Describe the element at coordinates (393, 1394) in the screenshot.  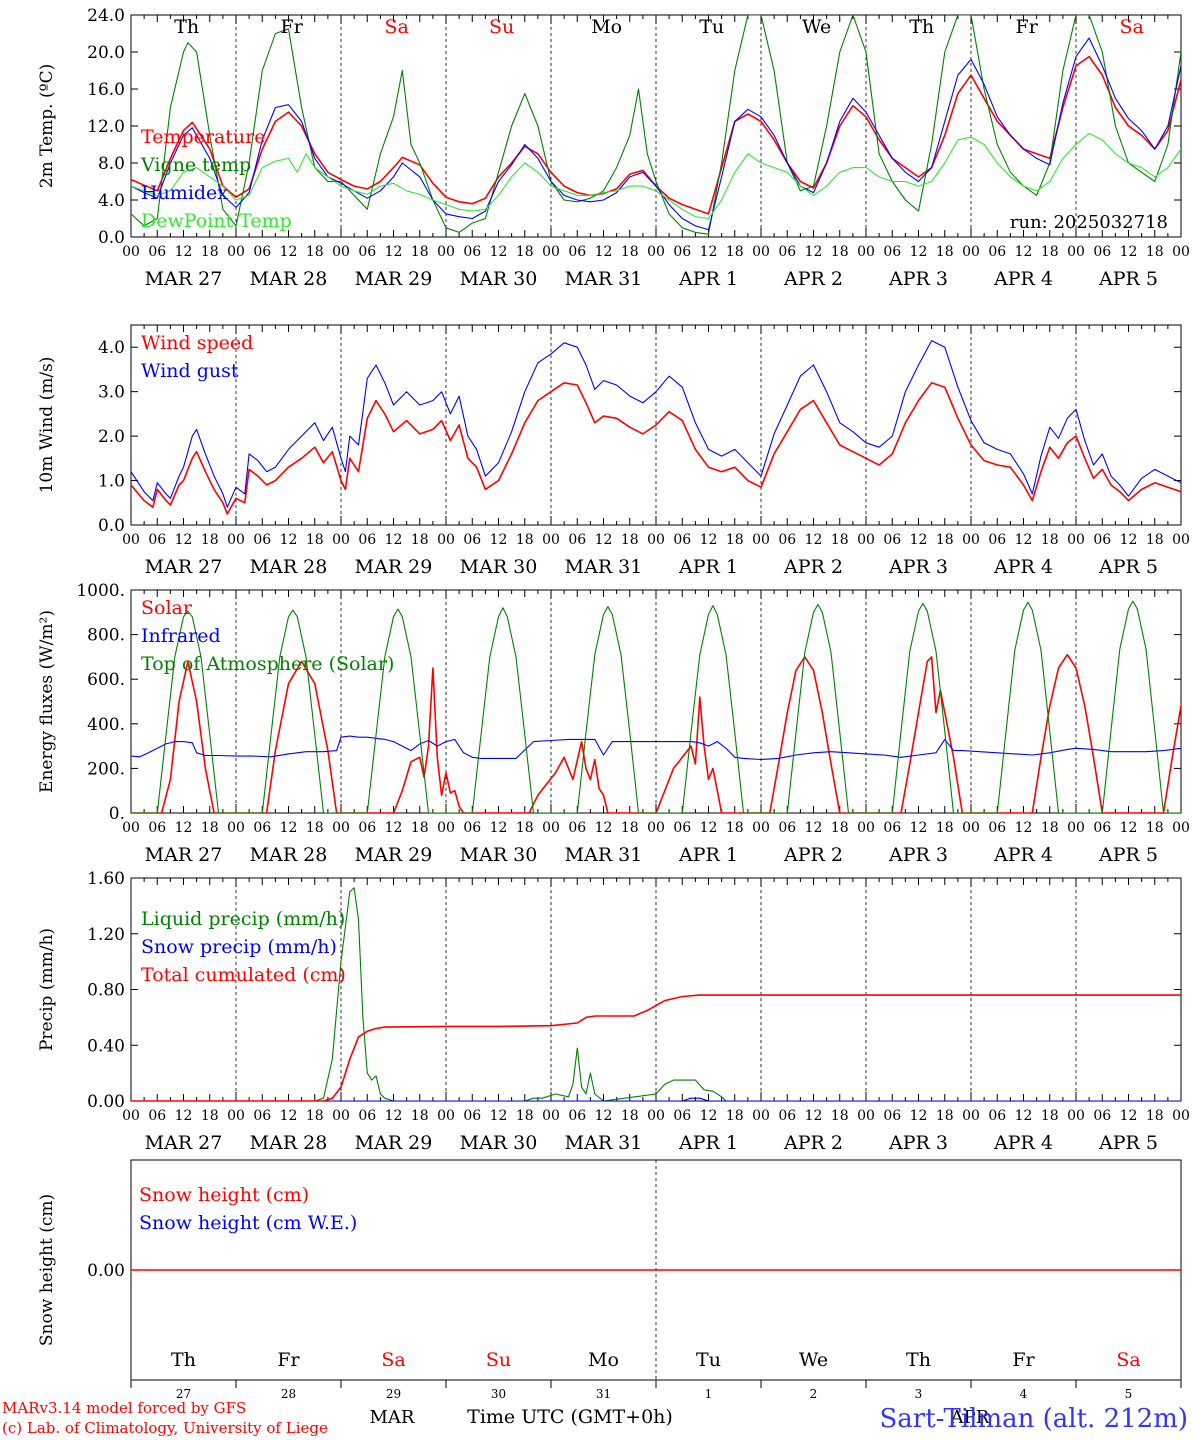
I see `day-number-label: 29` at that location.